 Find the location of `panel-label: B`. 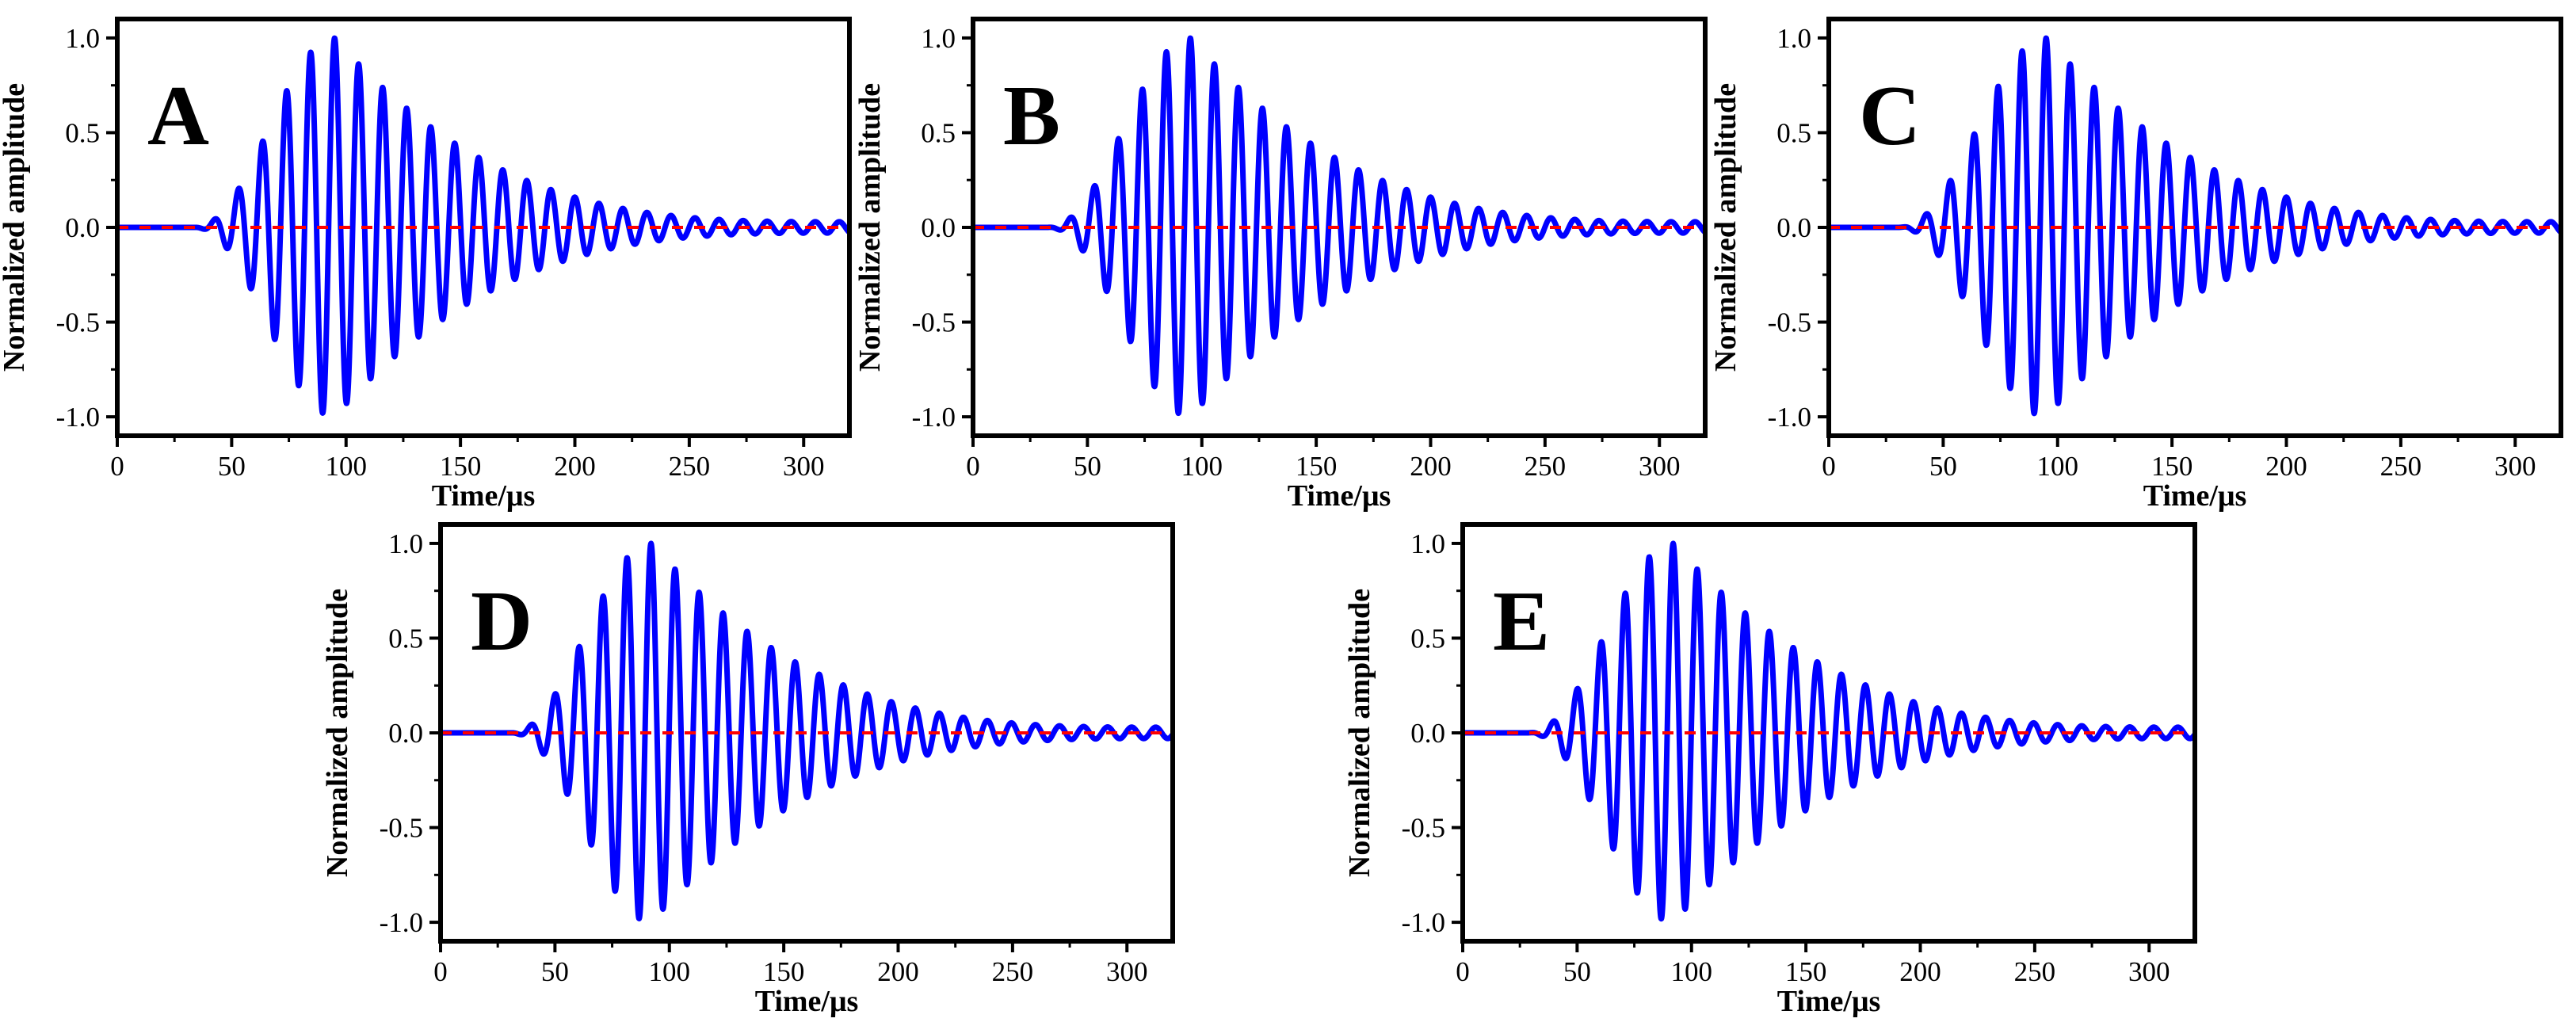

panel-label: B is located at coordinates (1031, 116).